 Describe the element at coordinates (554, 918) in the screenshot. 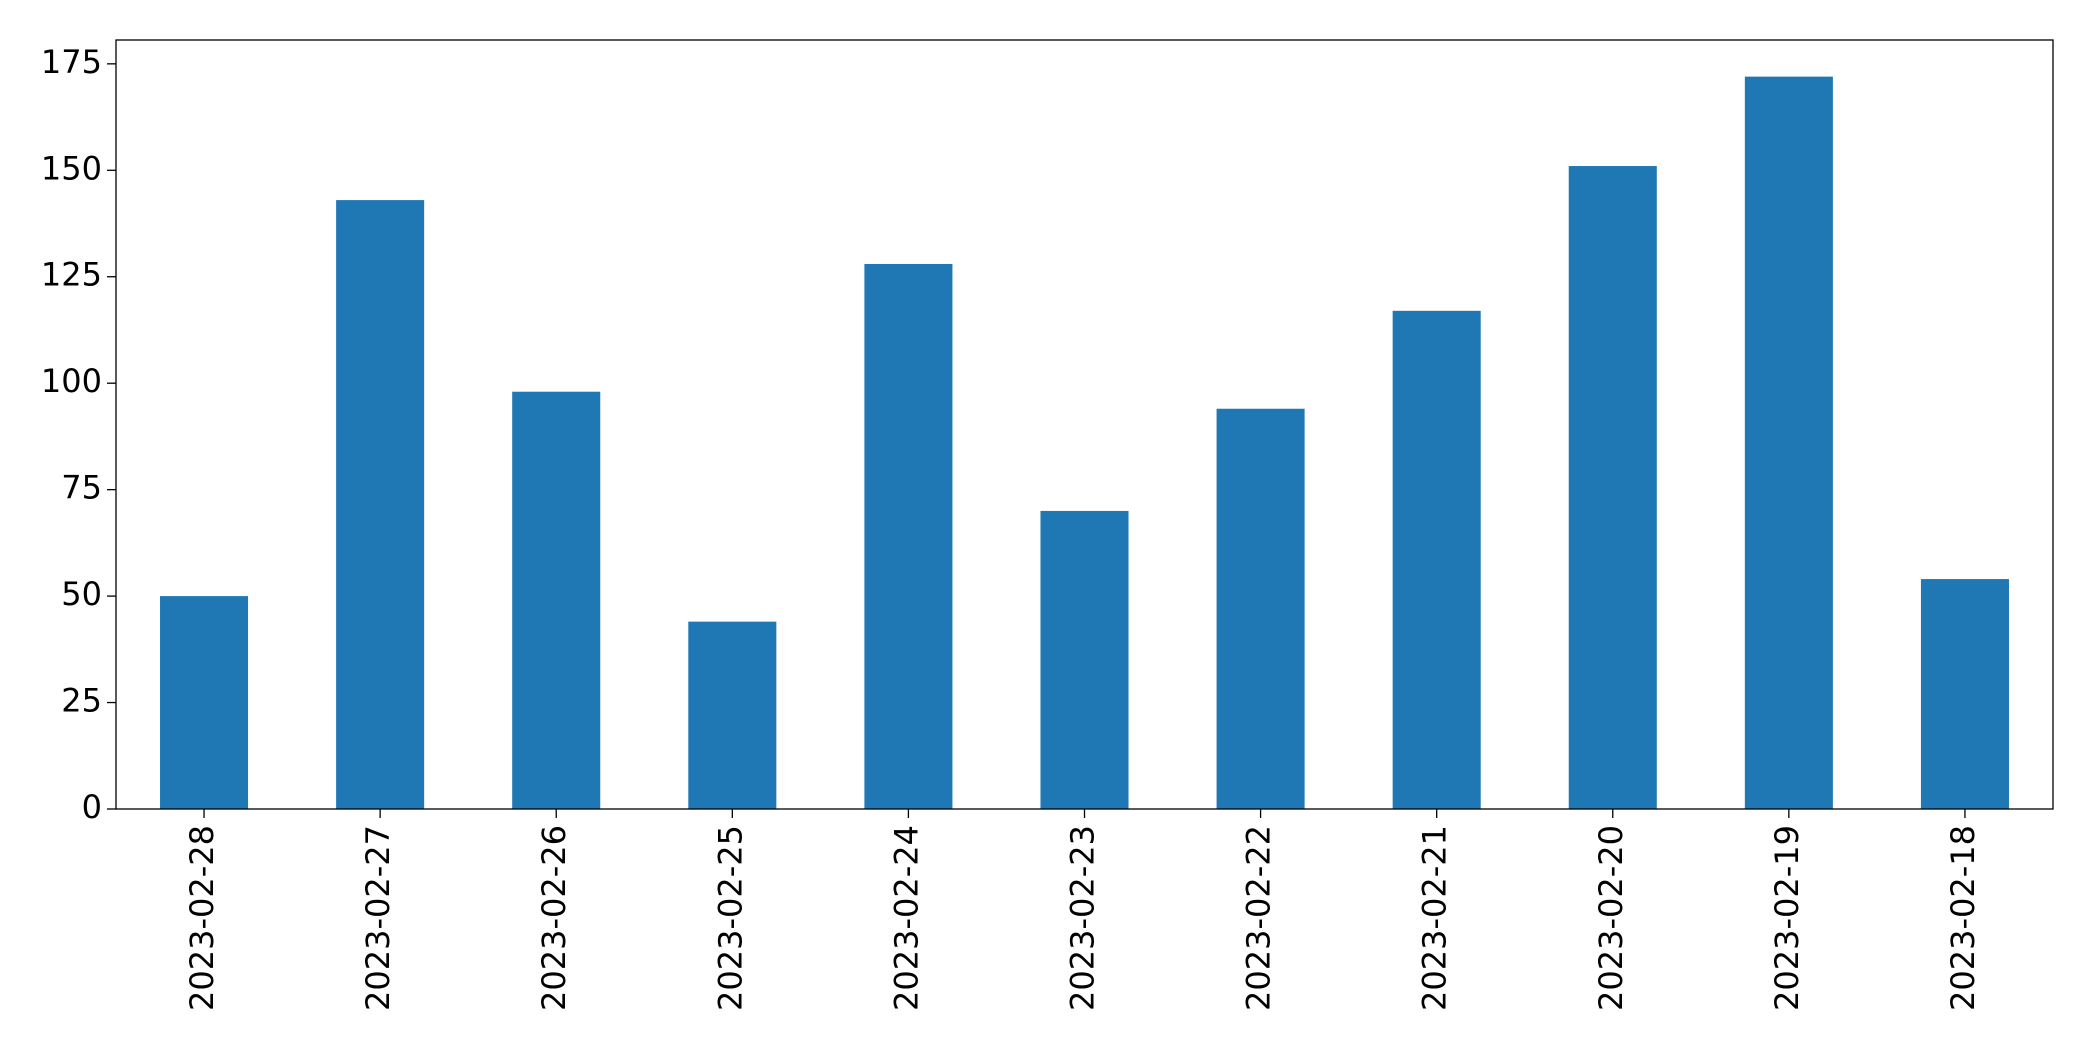

I see `x-tick-label: 2023-02-26` at that location.